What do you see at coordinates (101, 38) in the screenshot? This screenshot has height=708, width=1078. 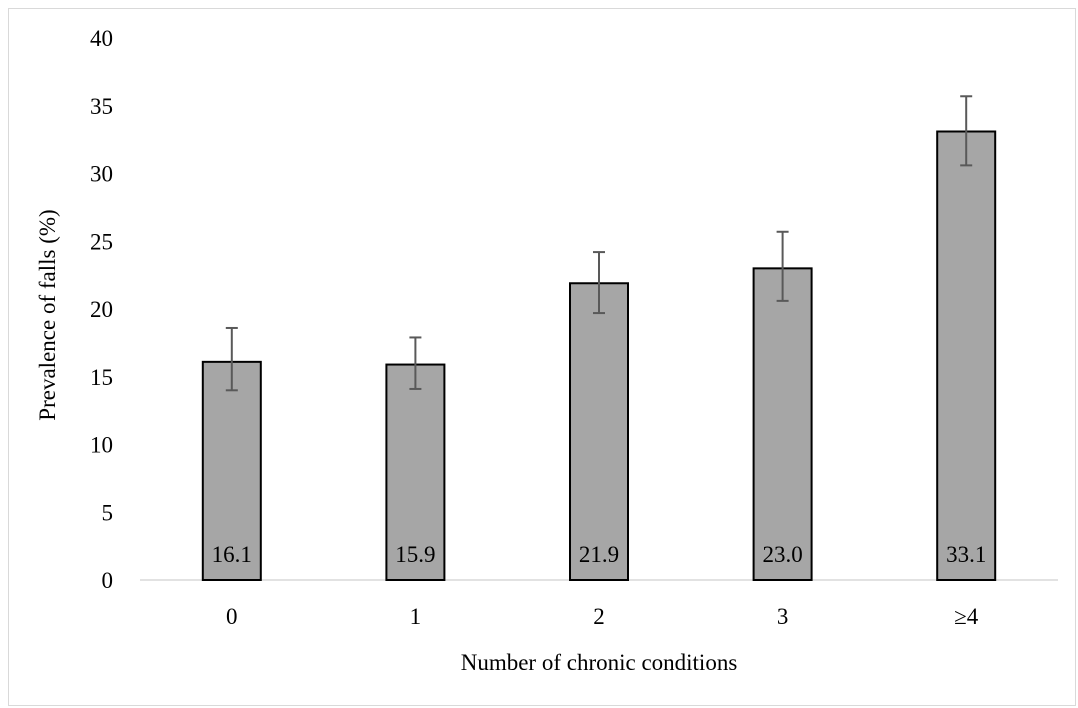 I see `y-tick-label: 40` at bounding box center [101, 38].